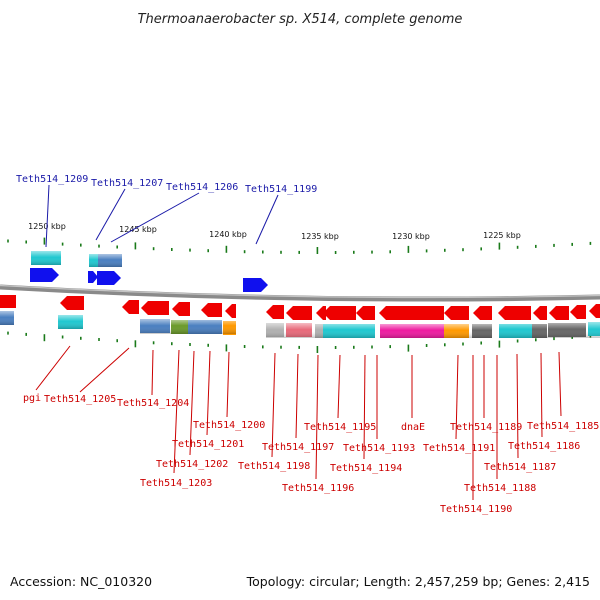 This screenshot has height=600, width=600. I want to click on gene-label: Teth514_1196, so click(318, 488).